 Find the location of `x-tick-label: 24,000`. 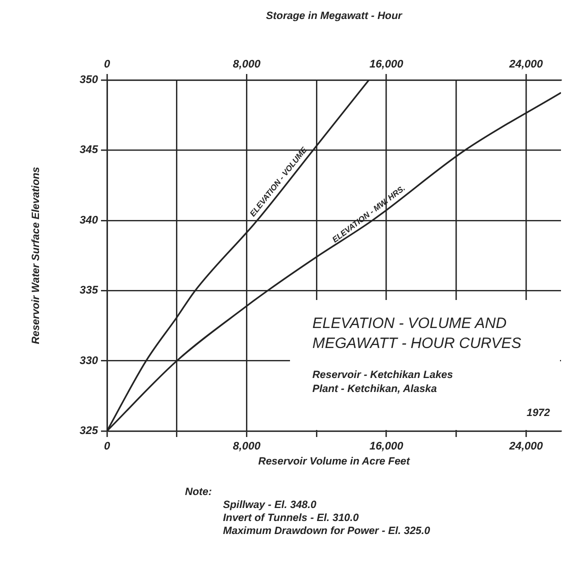

x-tick-label: 24,000 is located at coordinates (526, 446).